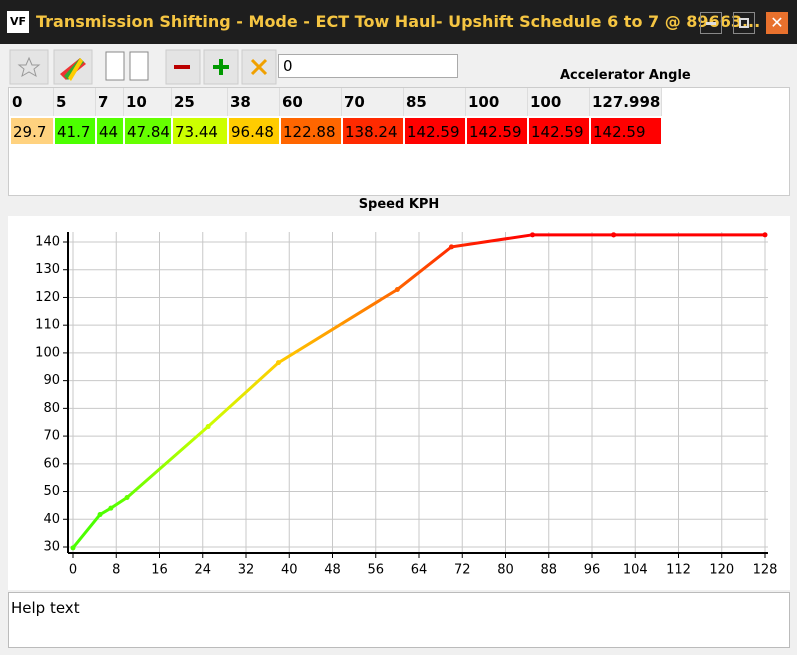 This screenshot has width=797, height=655. I want to click on x-tick-label: 120, so click(721, 570).